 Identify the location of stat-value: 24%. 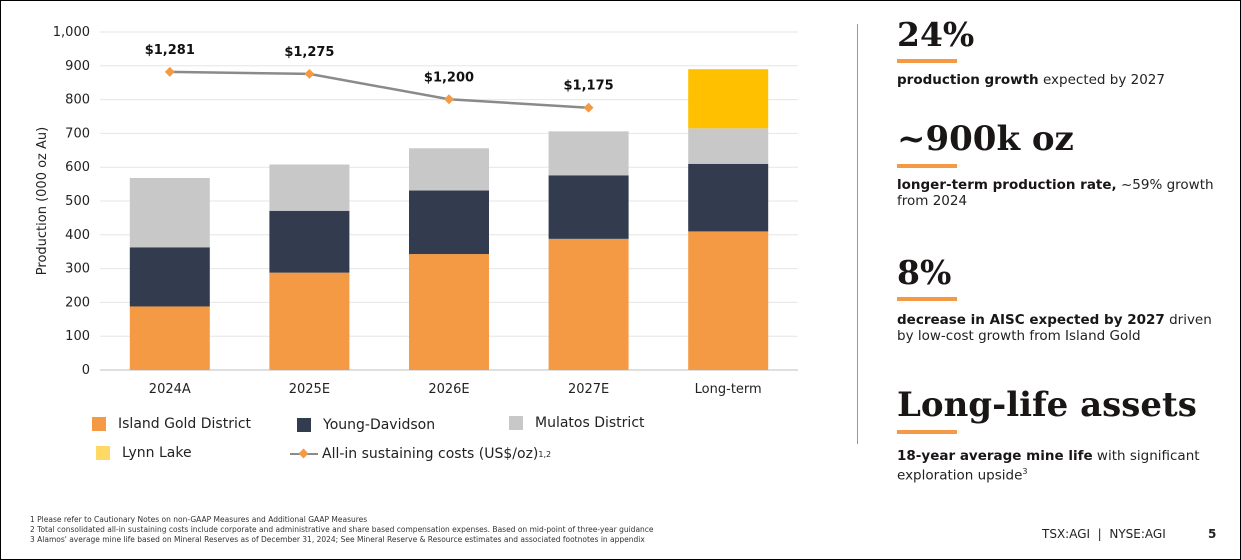
(936, 34).